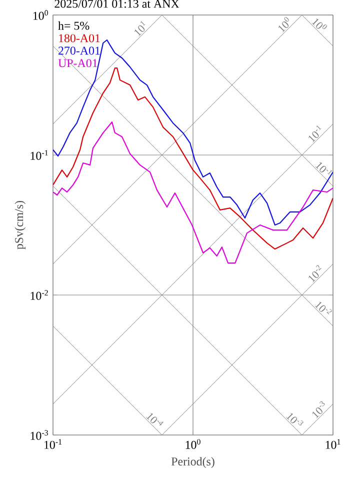 The width and height of the screenshot is (347, 478). What do you see at coordinates (193, 444) in the screenshot?
I see `x-tick-label: 10$^{0}$` at bounding box center [193, 444].